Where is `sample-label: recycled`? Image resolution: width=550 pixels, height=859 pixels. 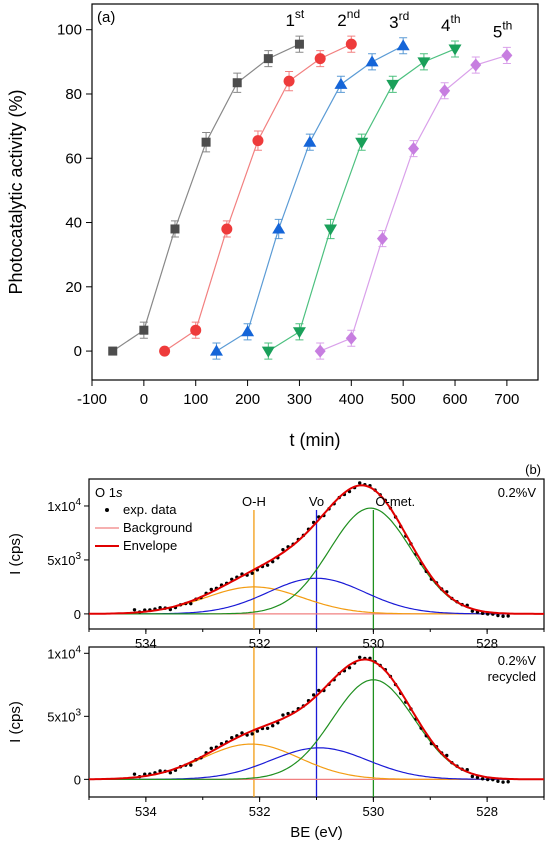
sample-label: recycled is located at coordinates (512, 676).